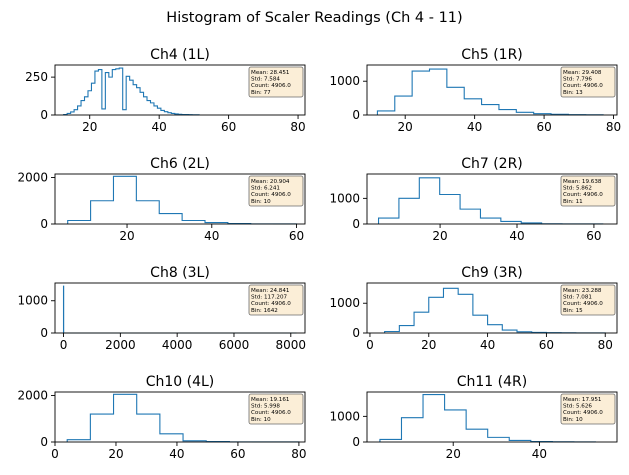  What do you see at coordinates (177, 345) in the screenshot?
I see `x-tick-label: 4000` at bounding box center [177, 345].